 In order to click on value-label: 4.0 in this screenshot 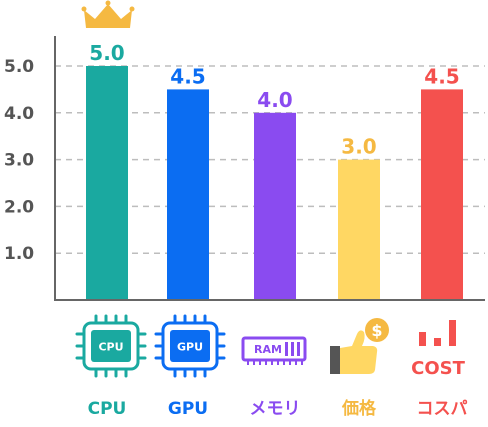, I will do `click(274, 100)`.